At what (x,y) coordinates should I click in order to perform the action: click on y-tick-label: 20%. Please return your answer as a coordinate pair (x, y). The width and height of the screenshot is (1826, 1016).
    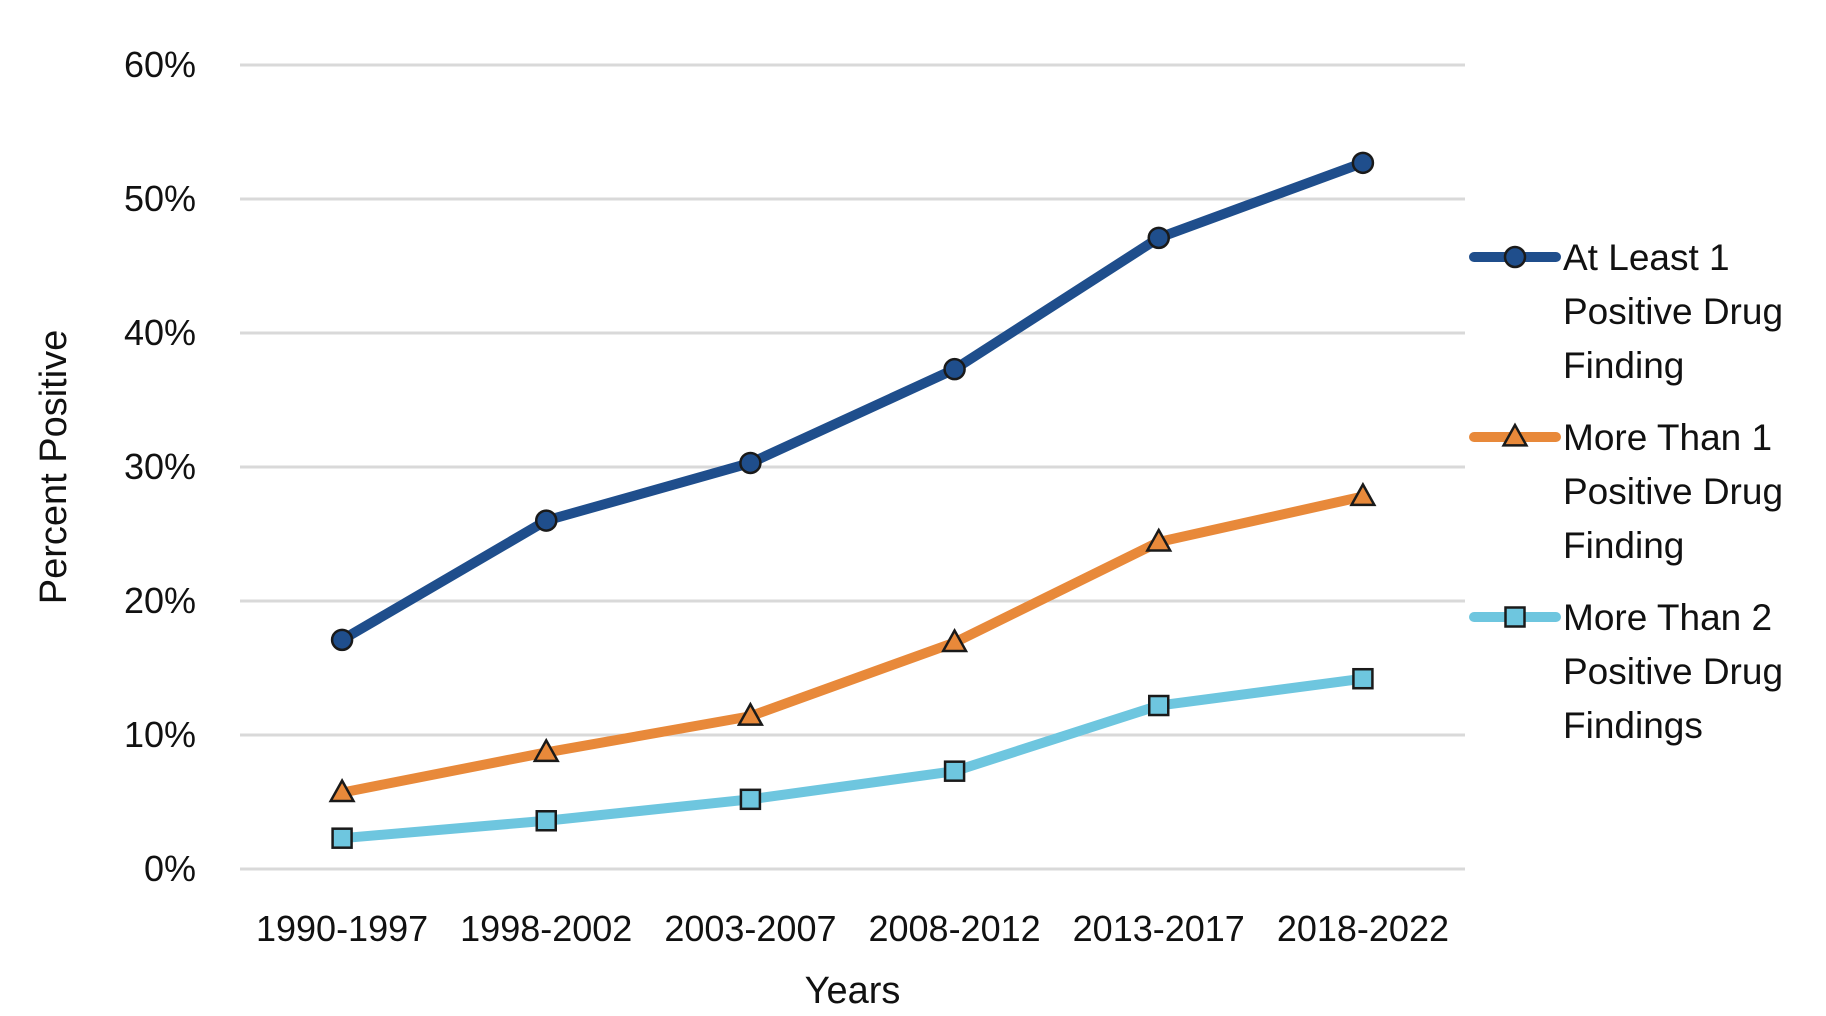
    Looking at the image, I should click on (160, 600).